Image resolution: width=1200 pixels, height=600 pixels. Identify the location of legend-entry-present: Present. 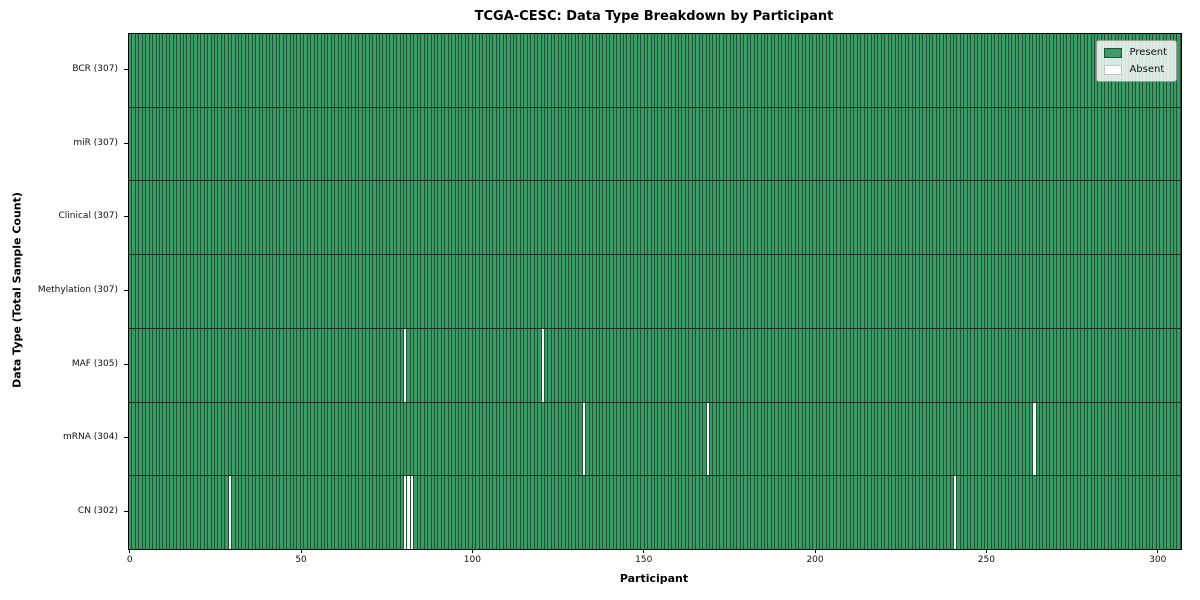
(1135, 52).